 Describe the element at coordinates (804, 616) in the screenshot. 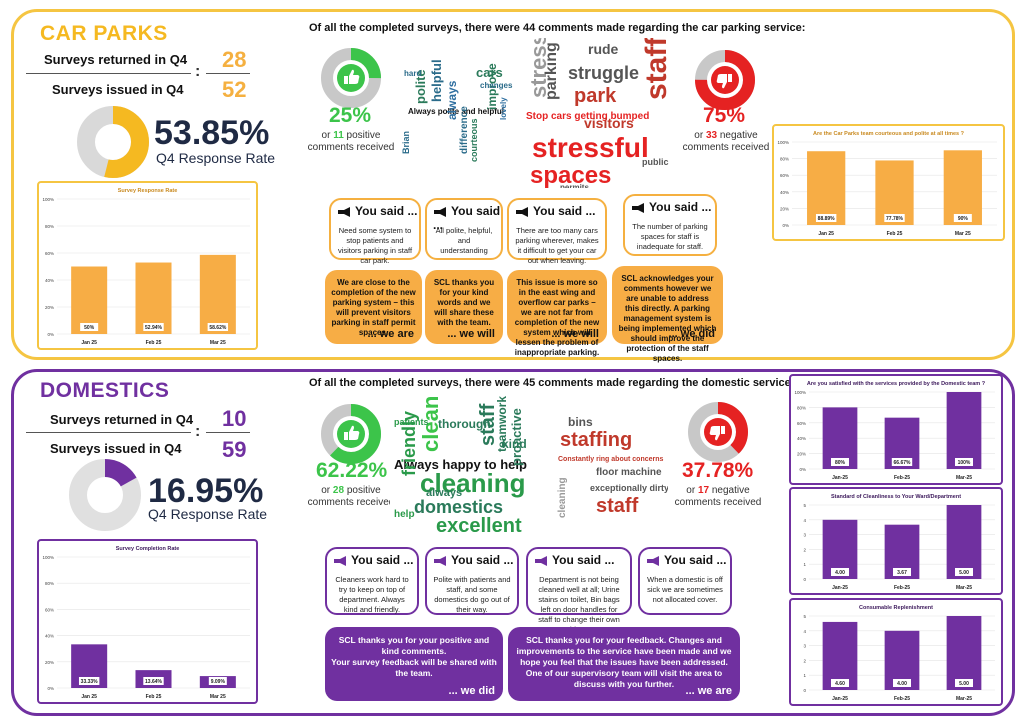

I see `y-tick-label: 5` at that location.